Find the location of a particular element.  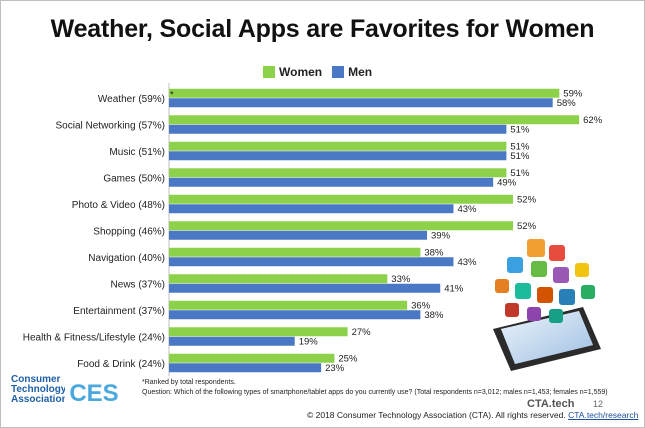

category-label: Weather (59%) is located at coordinates (131, 99).